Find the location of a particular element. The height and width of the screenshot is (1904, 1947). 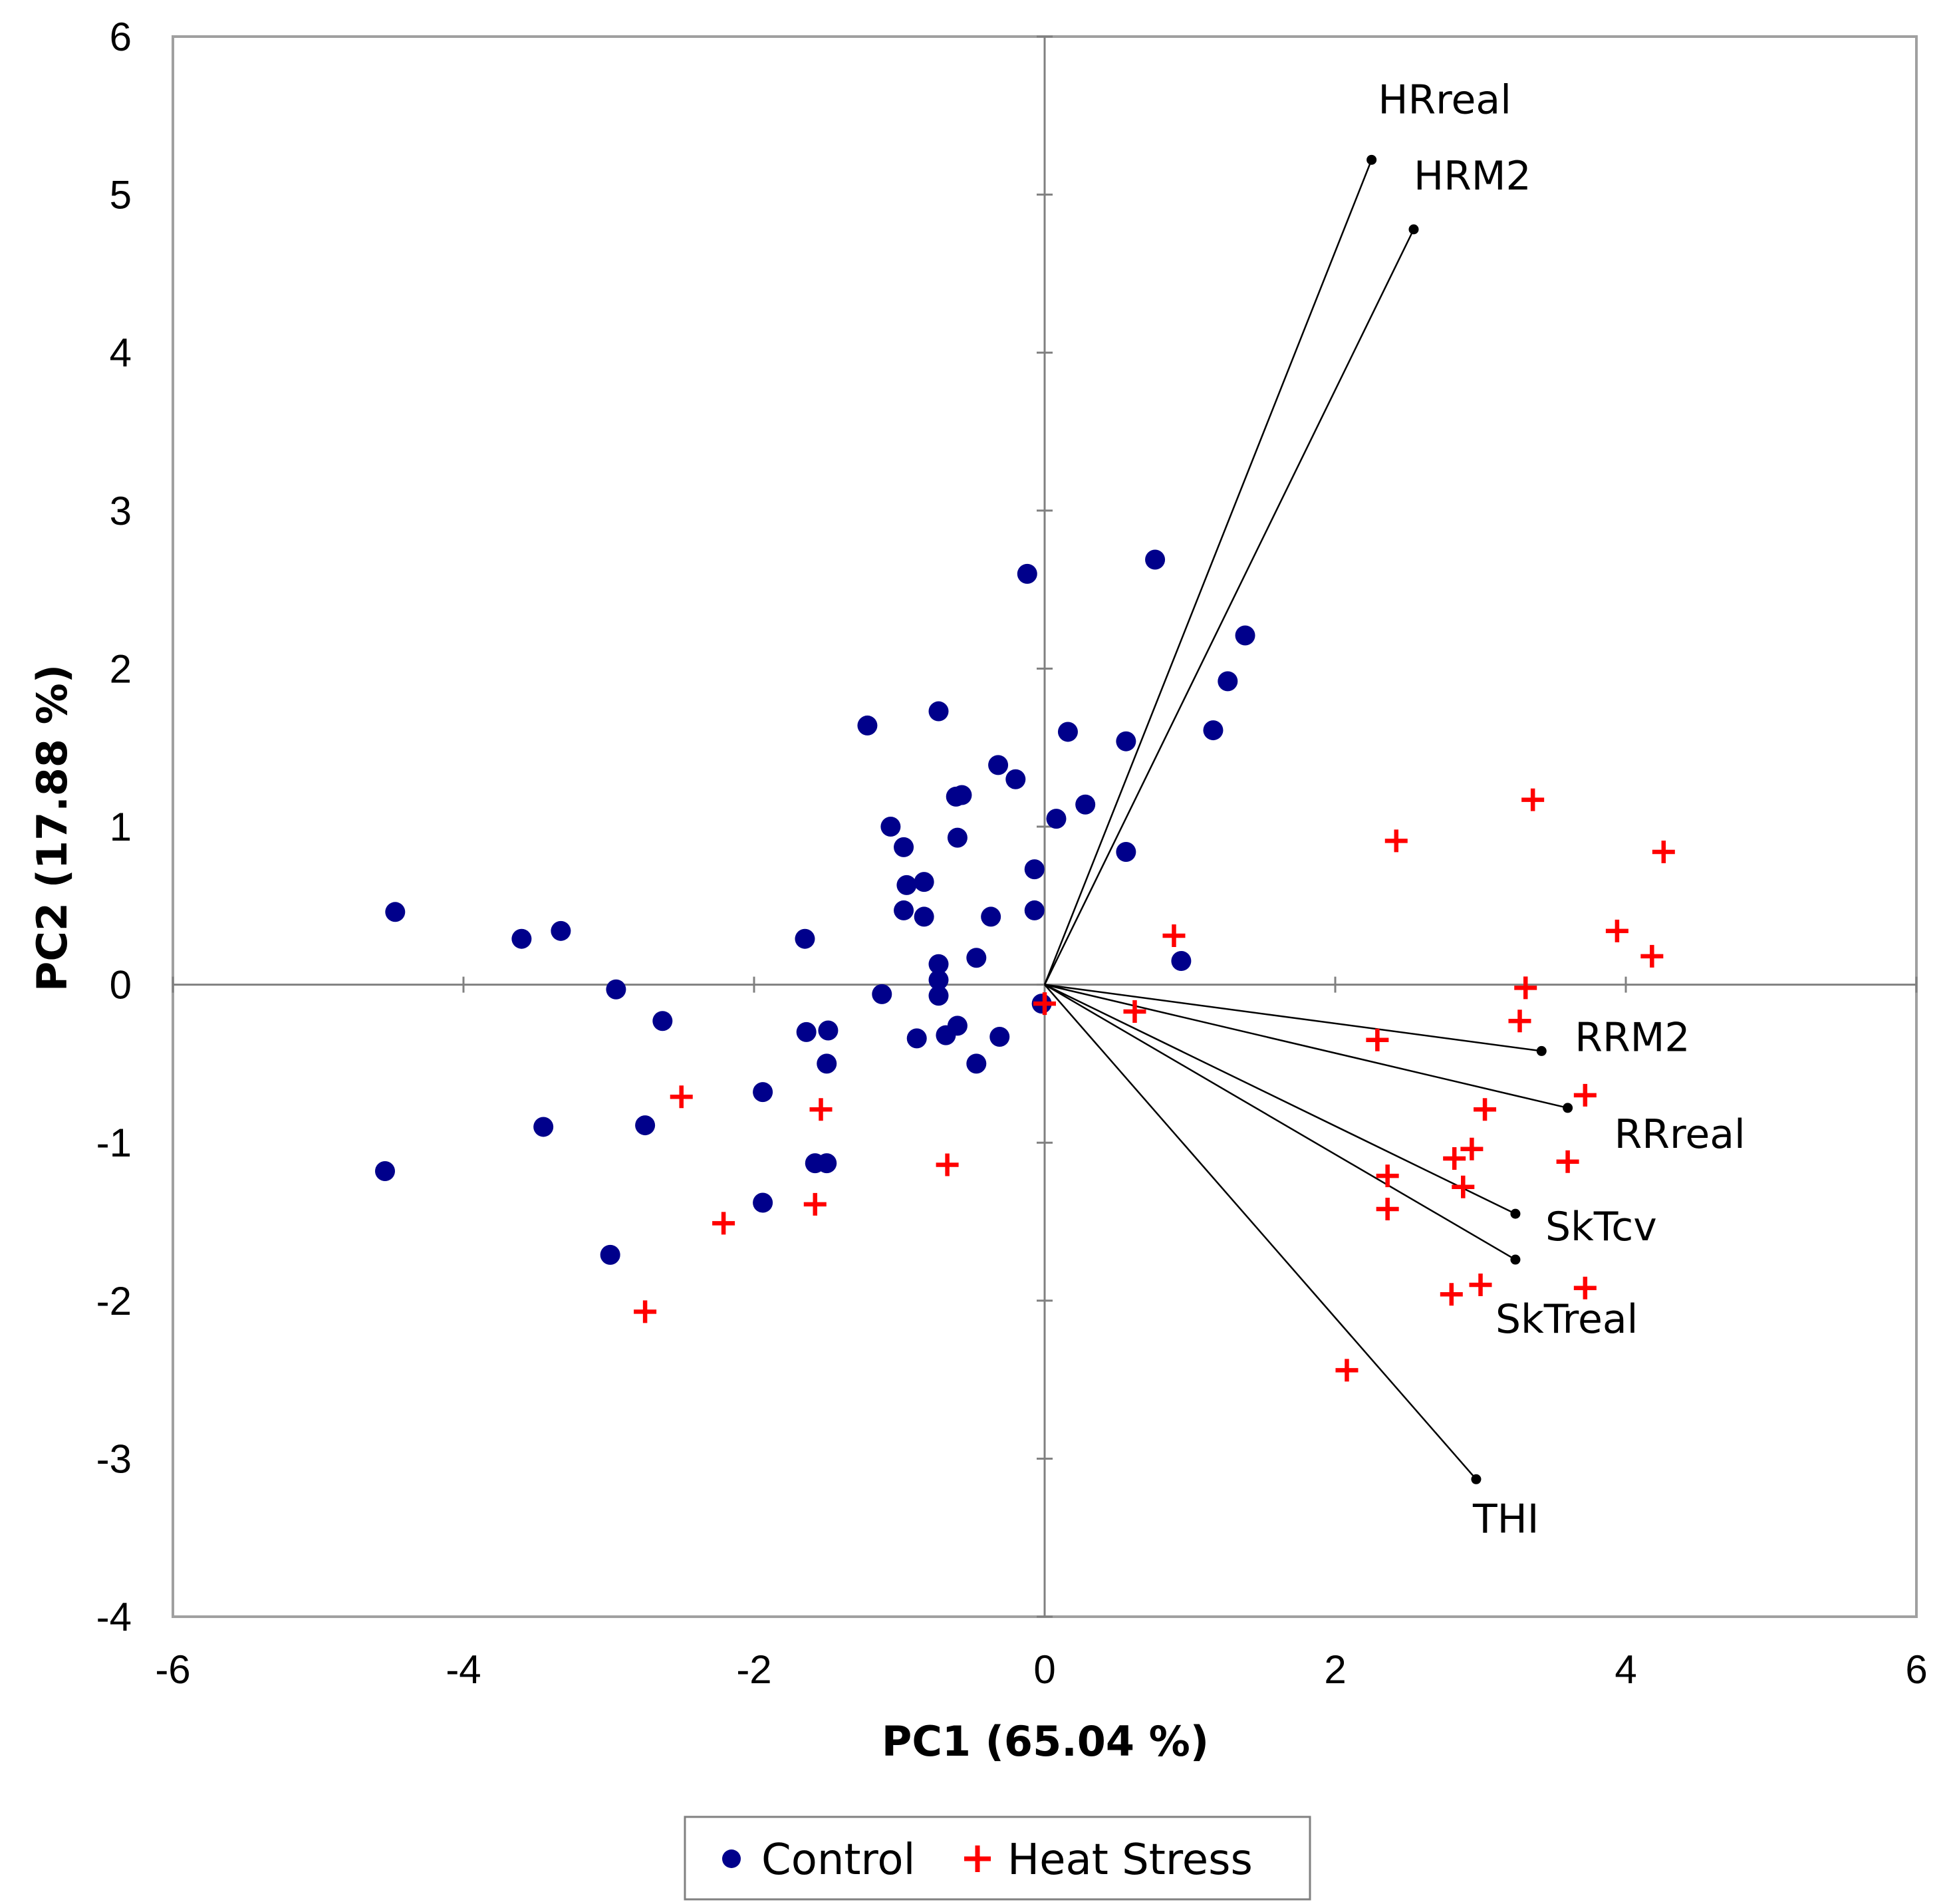

y-tick-label: 6 is located at coordinates (121, 37).